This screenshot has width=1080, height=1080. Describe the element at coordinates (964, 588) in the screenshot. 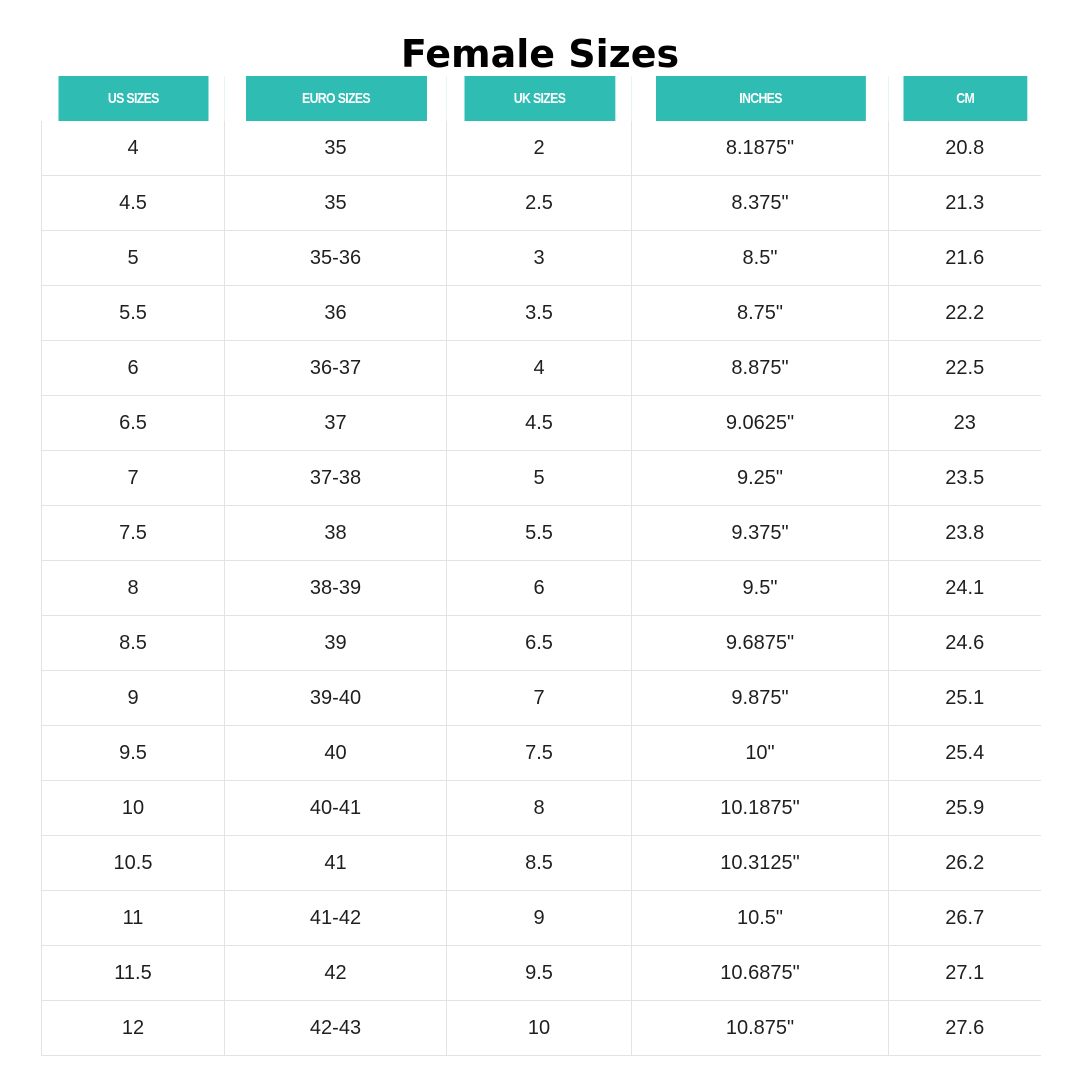

I see `cm-cell: 24.1` at that location.